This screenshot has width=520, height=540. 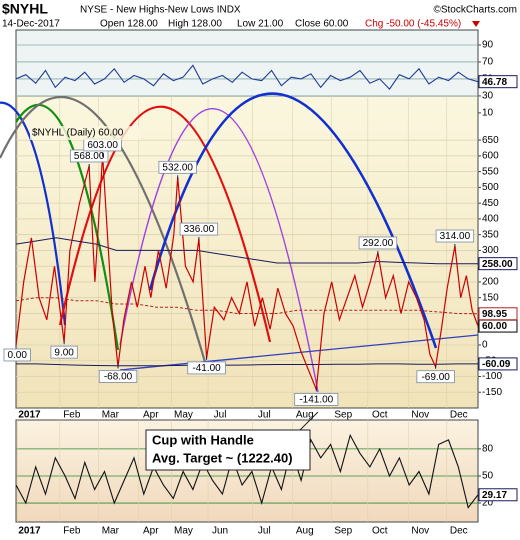 I want to click on last-value-label: -60.09, so click(x=496, y=364).